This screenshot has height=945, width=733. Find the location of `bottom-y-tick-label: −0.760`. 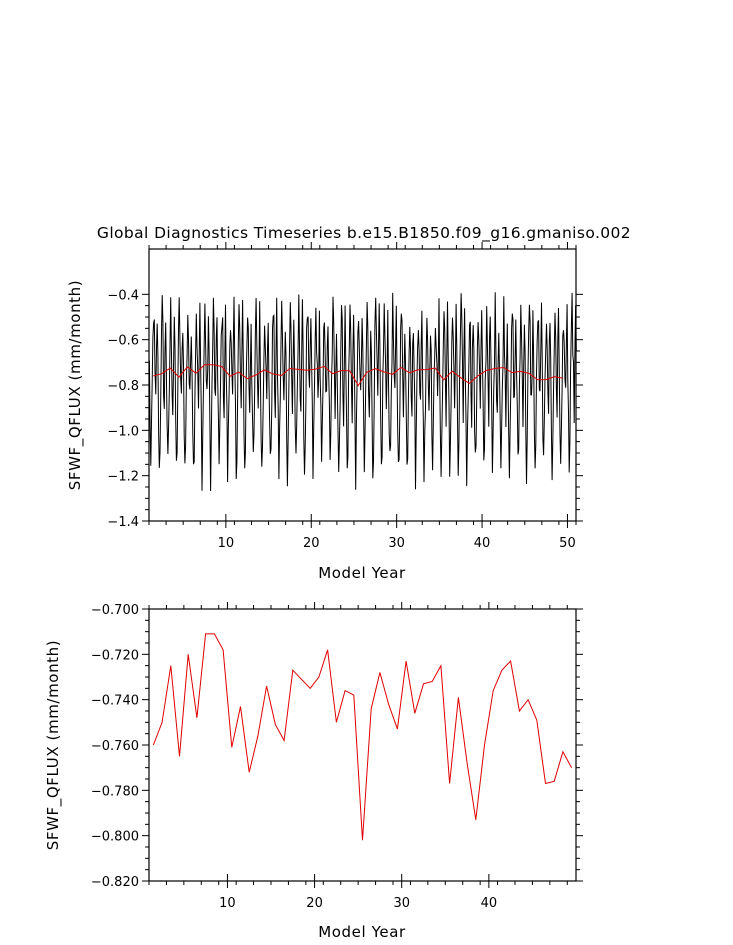

bottom-y-tick-label: −0.760 is located at coordinates (115, 746).